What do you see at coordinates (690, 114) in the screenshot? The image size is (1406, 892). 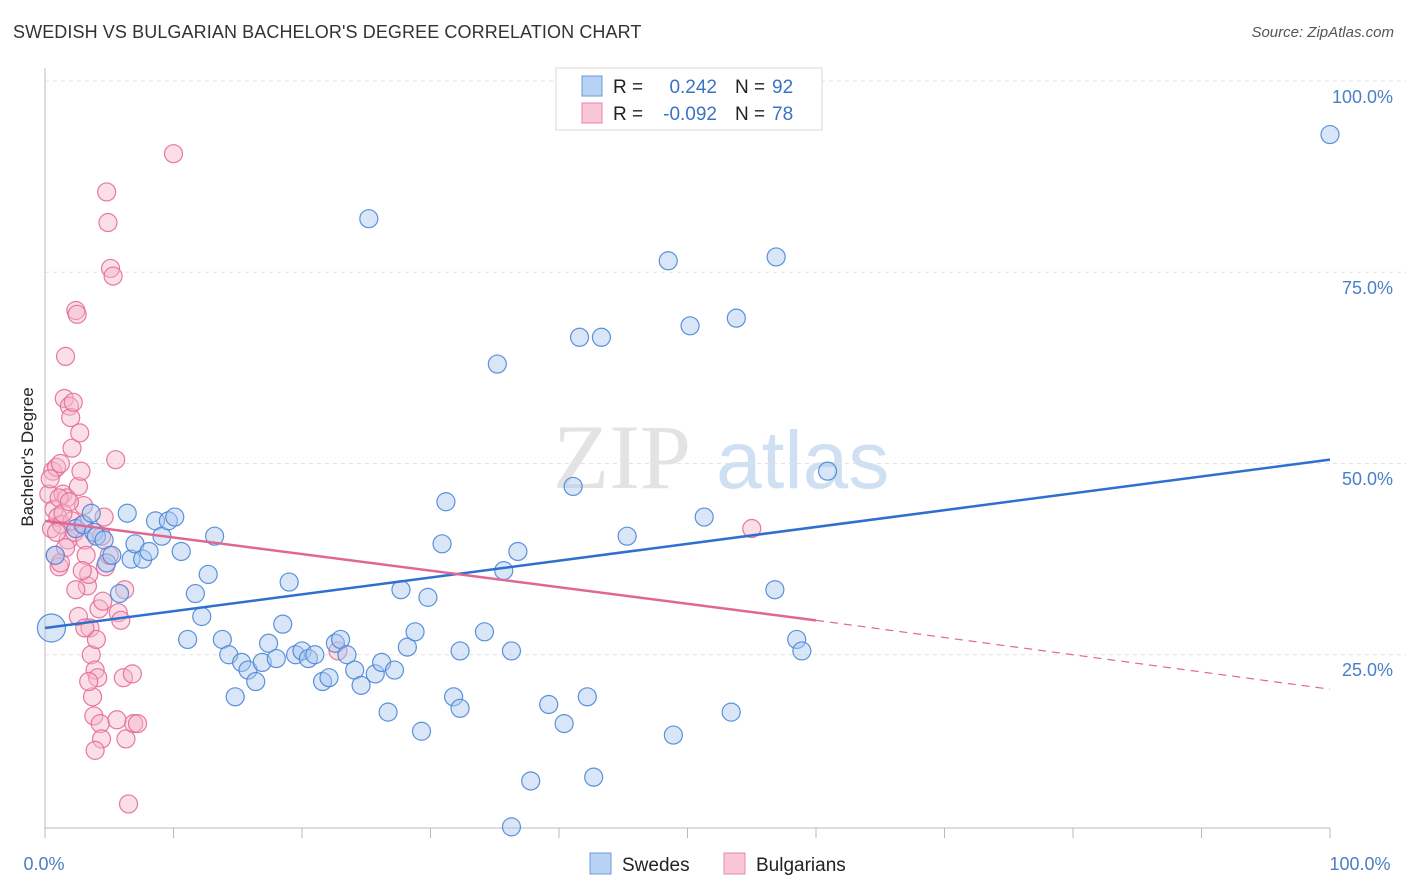 I see `bulgarians-r-value: -0.092` at bounding box center [690, 114].